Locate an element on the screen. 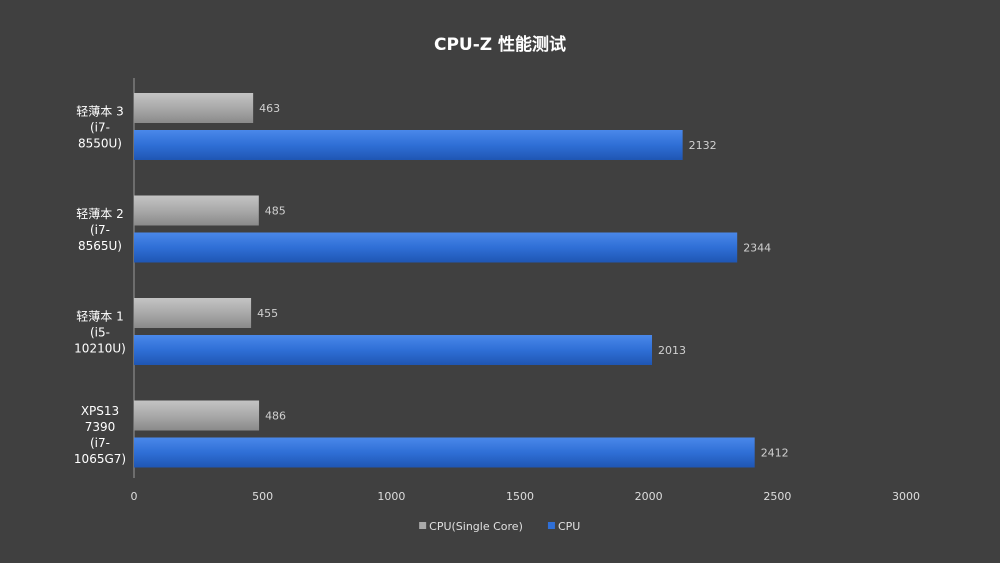 The image size is (1000, 563). data-label-single-core-0: 463 is located at coordinates (269, 108).